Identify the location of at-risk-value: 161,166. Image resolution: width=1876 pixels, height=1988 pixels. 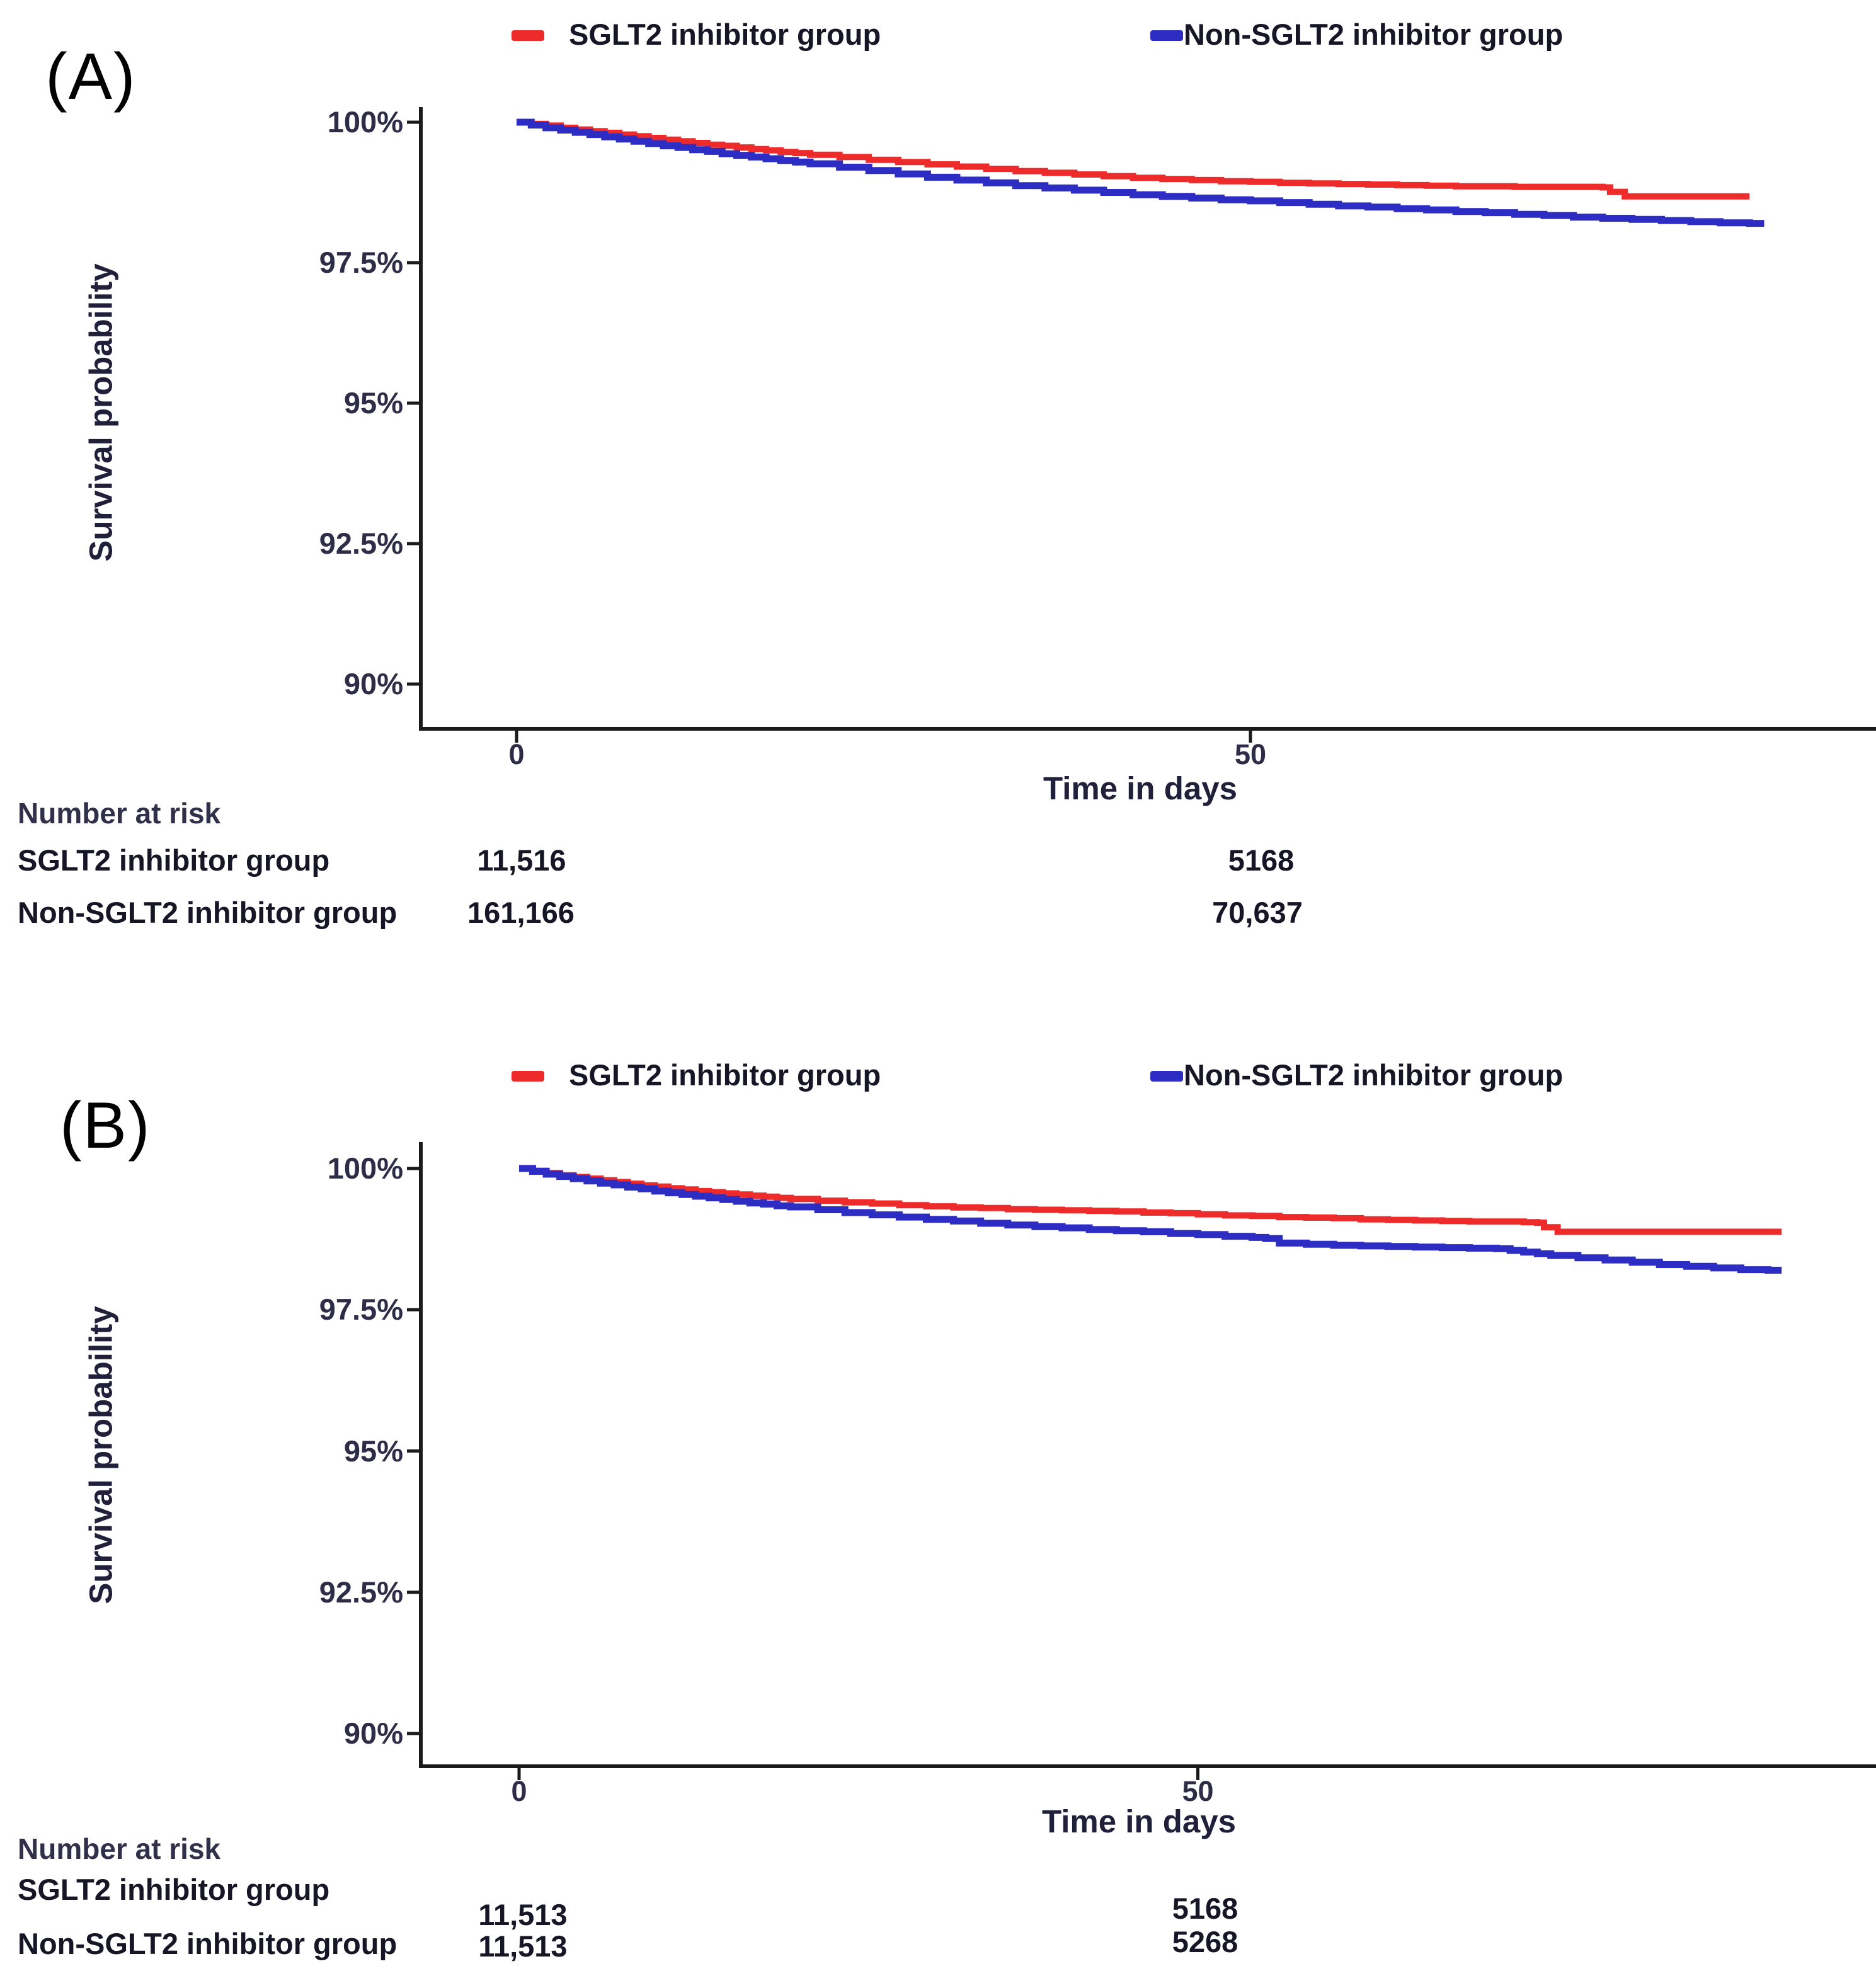
(521, 913).